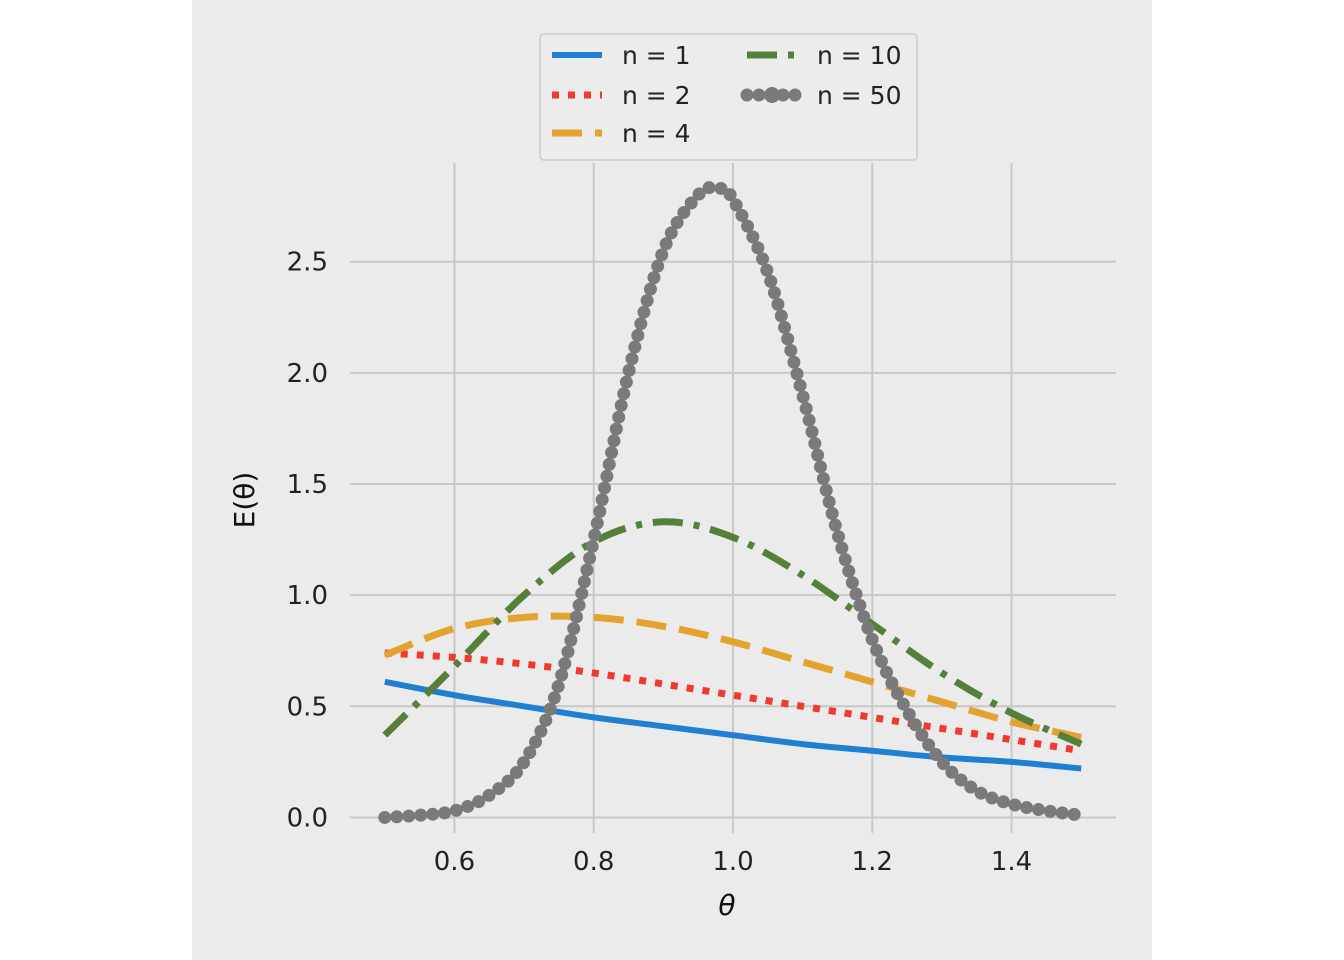 Image resolution: width=1344 pixels, height=960 pixels. What do you see at coordinates (593, 862) in the screenshot?
I see `x-tick-label: 0.8` at bounding box center [593, 862].